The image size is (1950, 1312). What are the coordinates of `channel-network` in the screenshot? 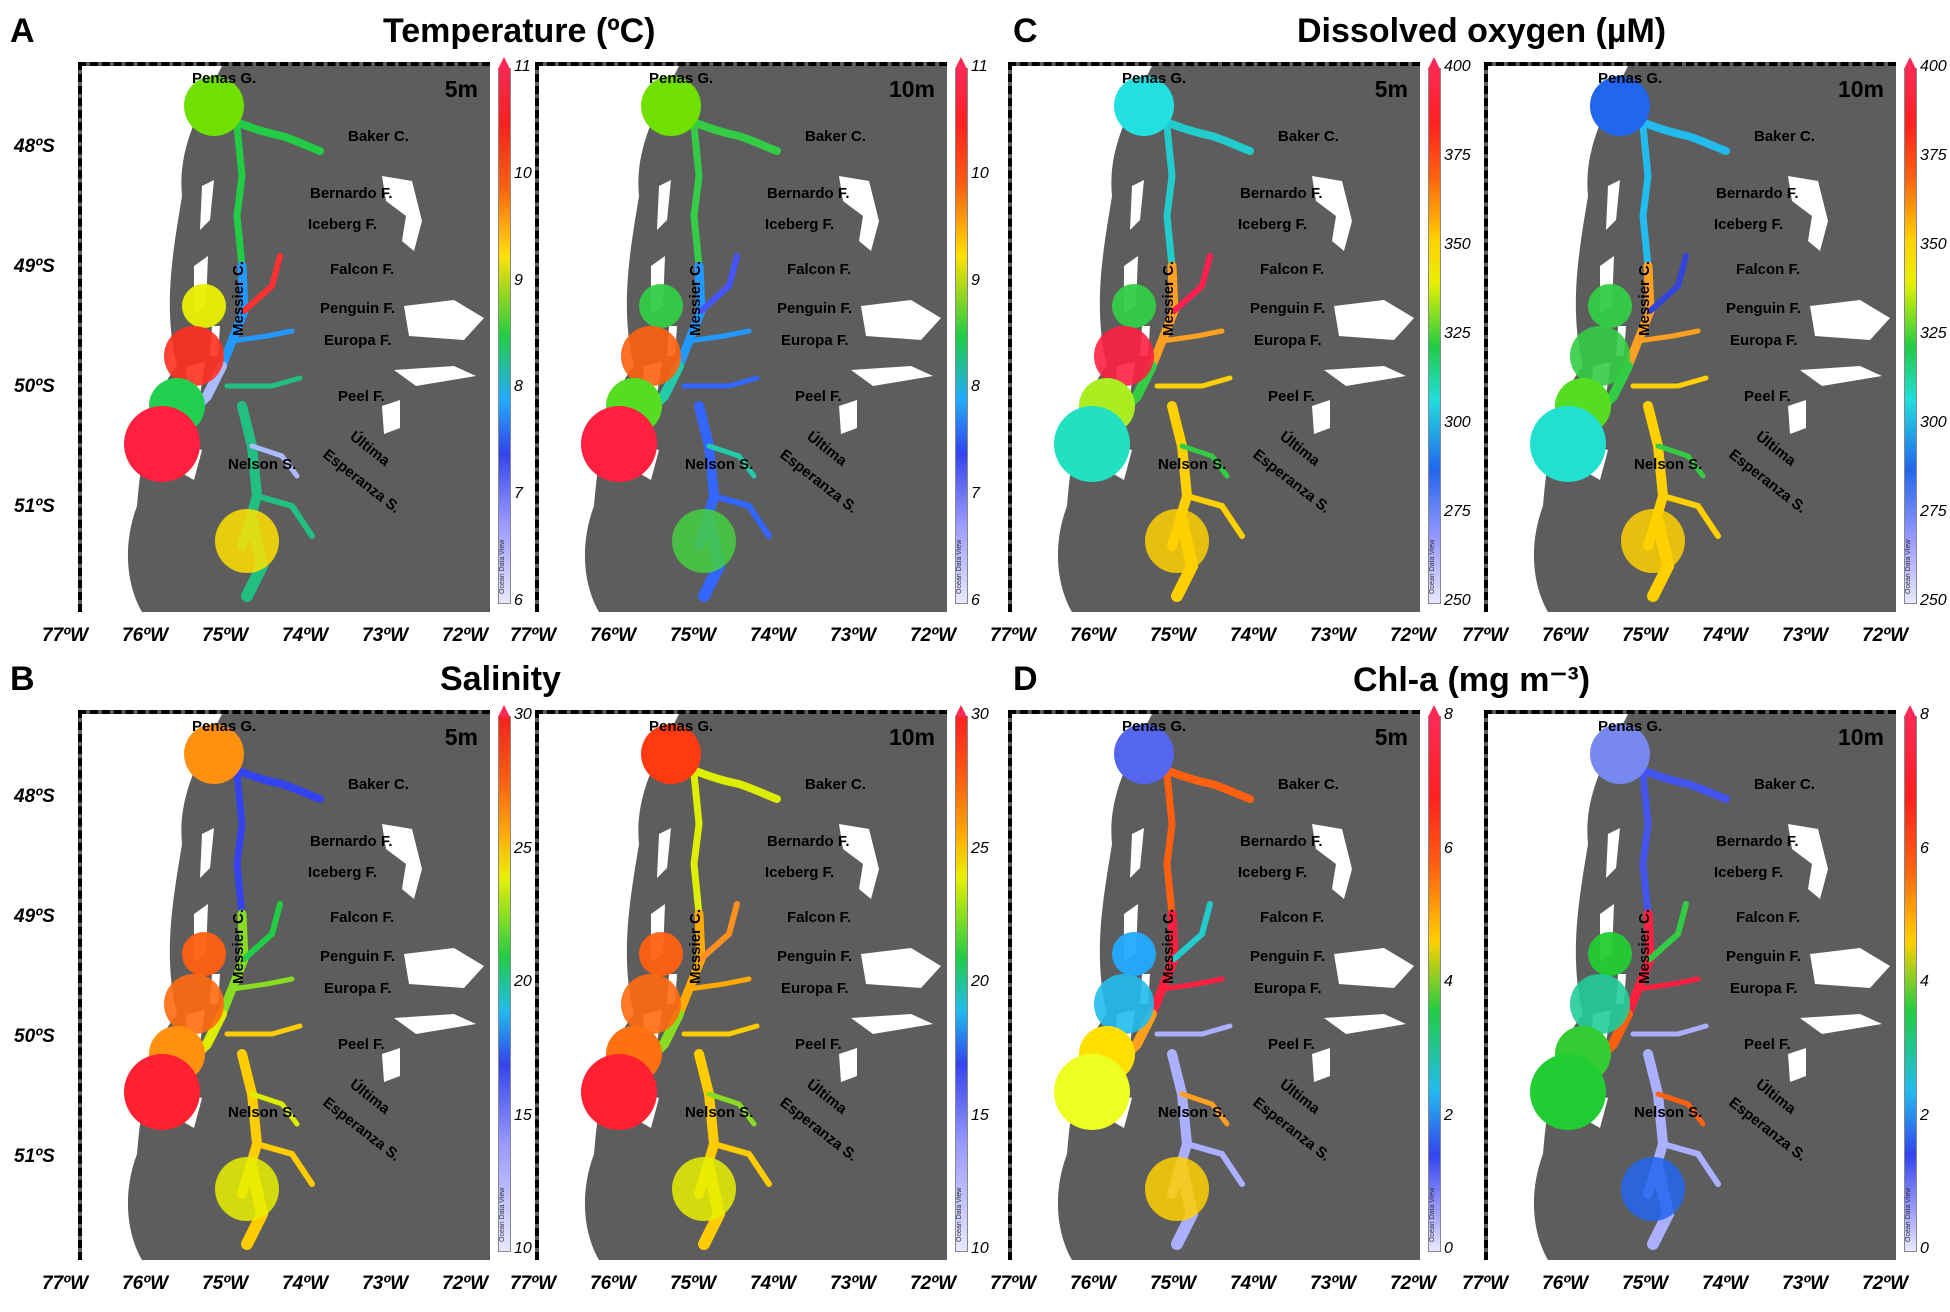 It's located at (255, 1002).